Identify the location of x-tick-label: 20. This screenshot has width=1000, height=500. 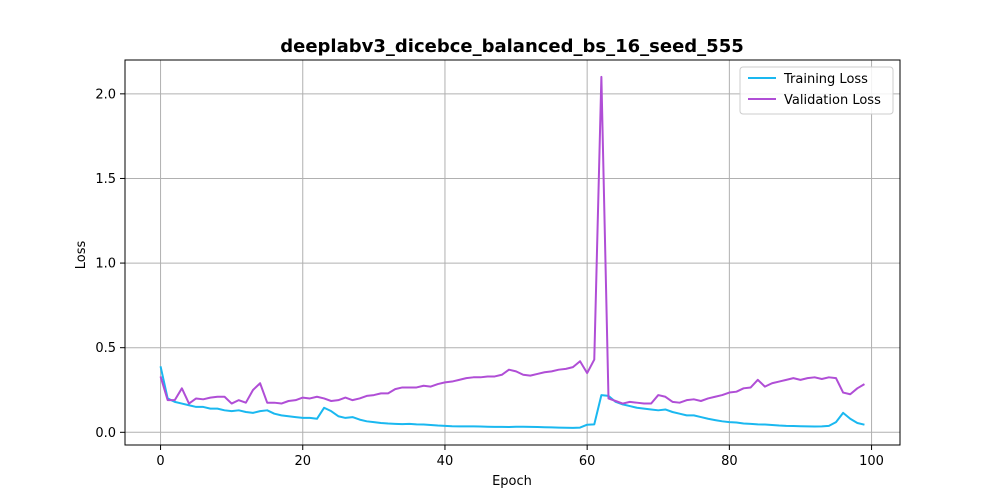
(302, 461).